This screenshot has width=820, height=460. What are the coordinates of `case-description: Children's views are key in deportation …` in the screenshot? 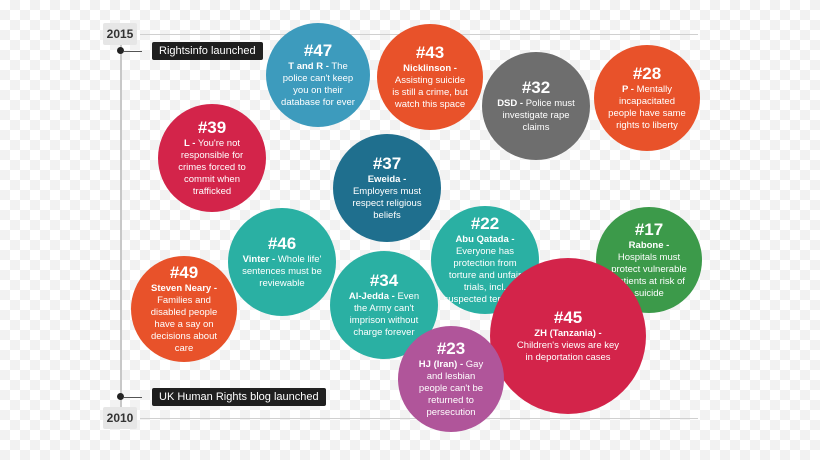 It's located at (568, 351).